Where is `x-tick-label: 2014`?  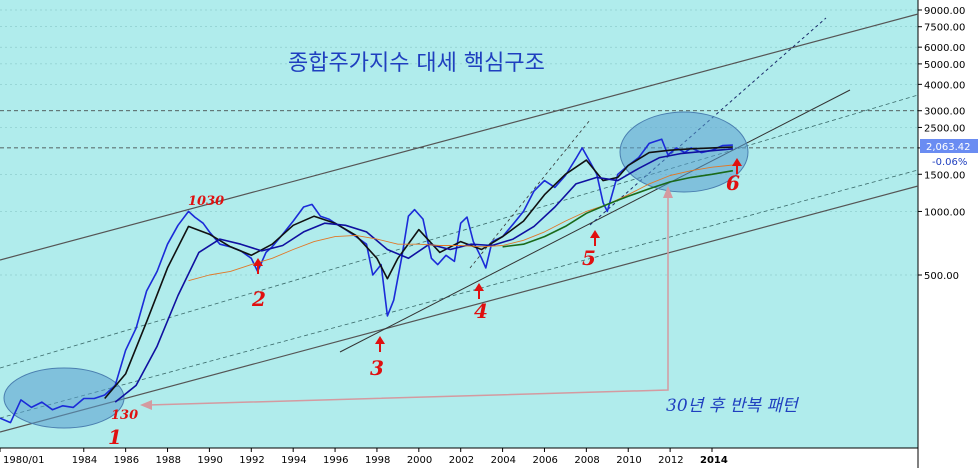 x-tick-label: 2014 is located at coordinates (714, 460).